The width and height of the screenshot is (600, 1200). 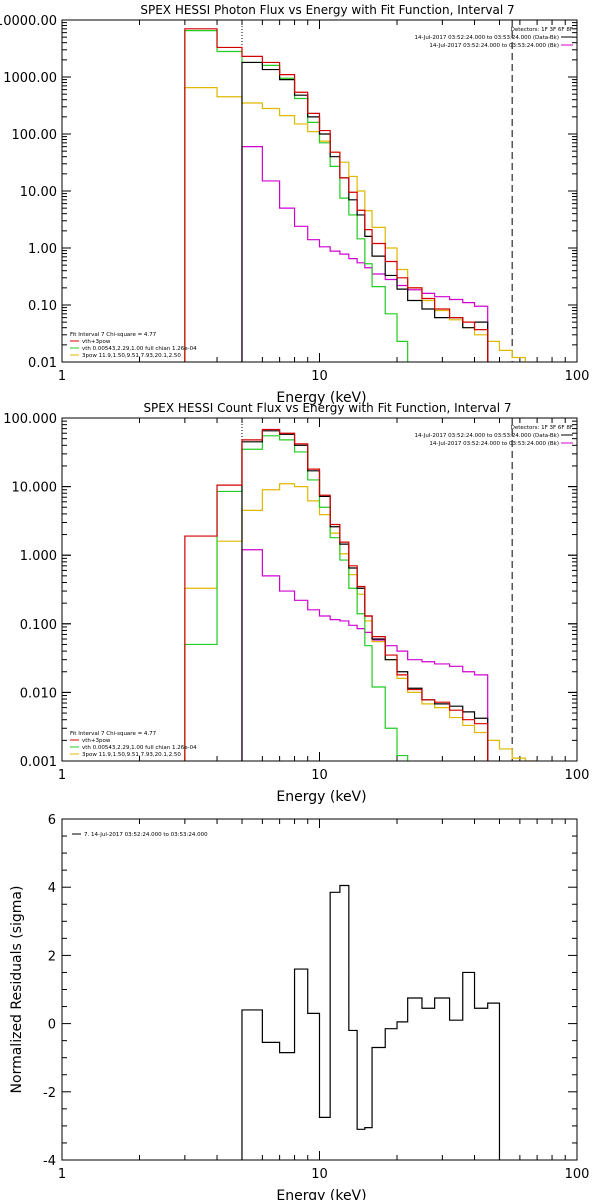 What do you see at coordinates (38, 762) in the screenshot?
I see `y-tick-label: 0.001` at bounding box center [38, 762].